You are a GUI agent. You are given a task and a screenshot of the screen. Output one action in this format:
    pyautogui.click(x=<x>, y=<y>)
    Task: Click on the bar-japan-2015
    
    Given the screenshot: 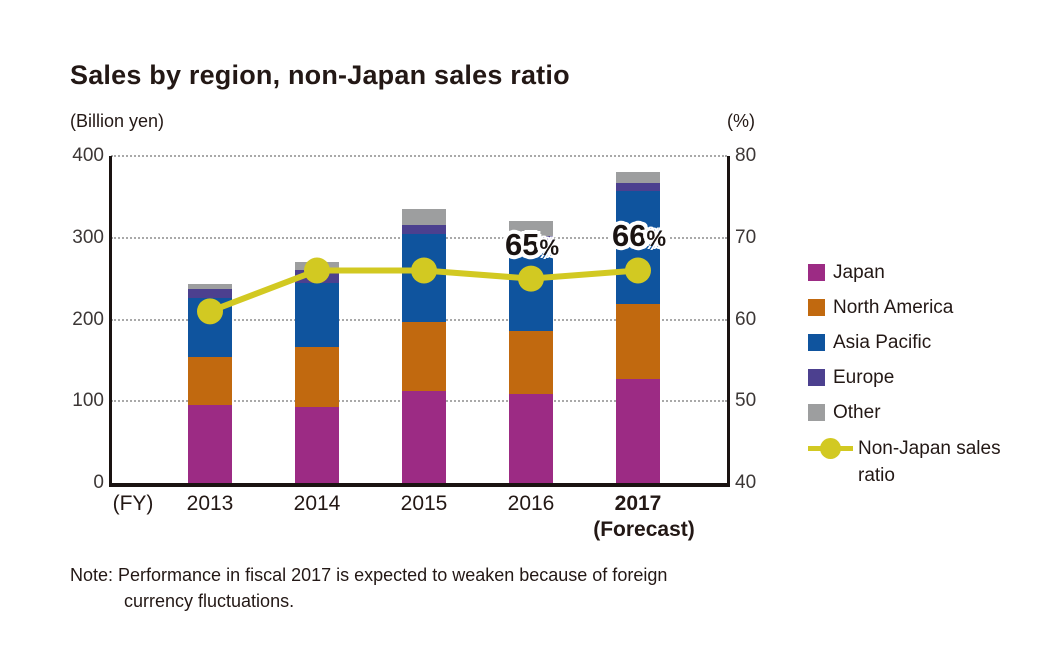 What is the action you would take?
    pyautogui.click(x=424, y=436)
    